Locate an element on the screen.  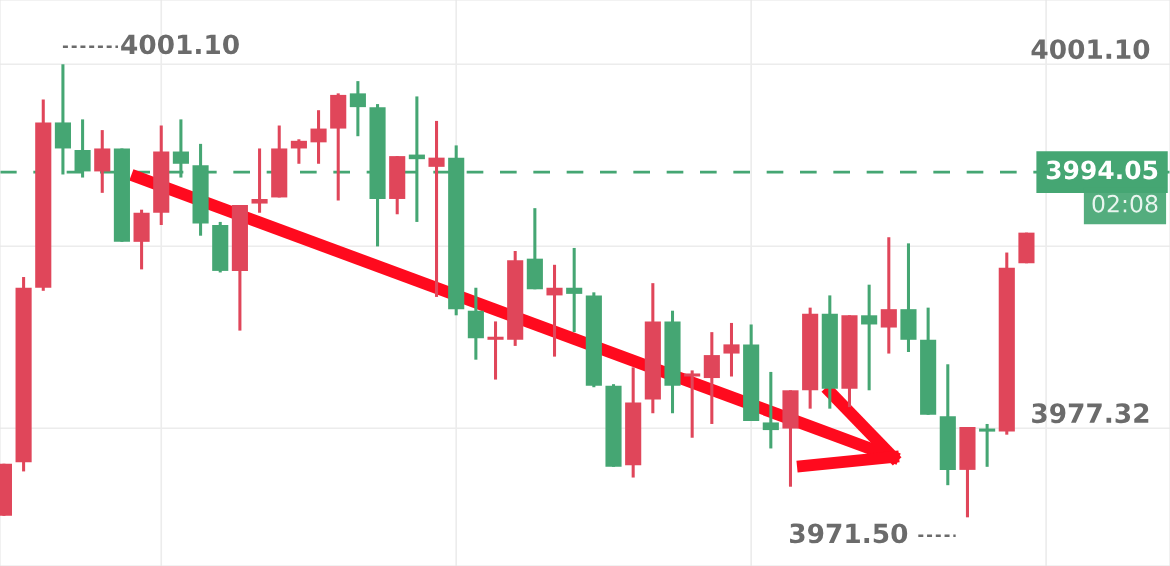
text: 02:08 is located at coordinates (1125, 203).